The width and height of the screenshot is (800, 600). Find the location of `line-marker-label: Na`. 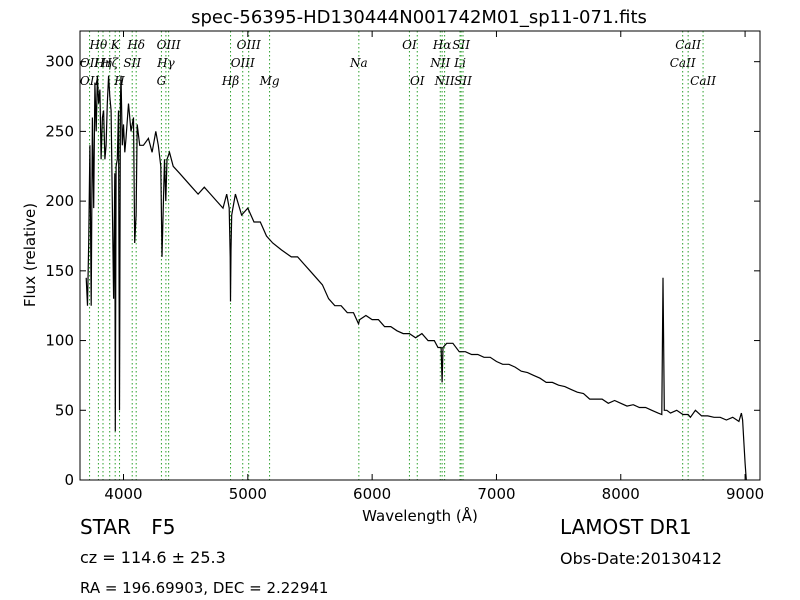

line-marker-label: Na is located at coordinates (358, 63).